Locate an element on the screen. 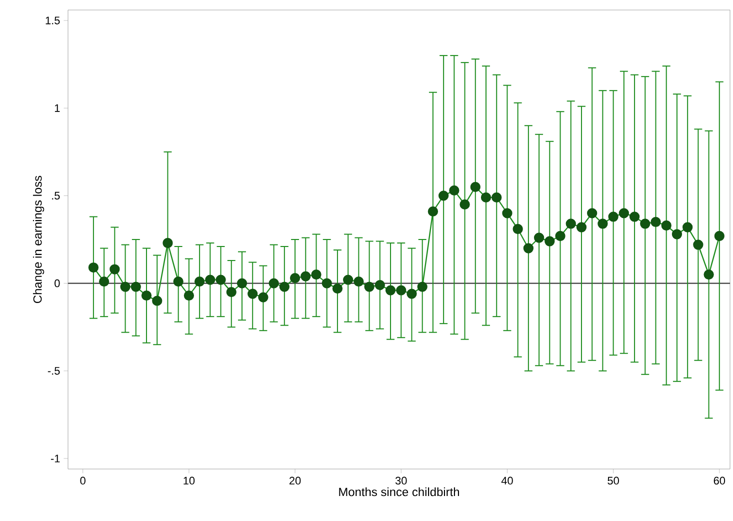 The width and height of the screenshot is (733, 521). x-tick-label: 30 is located at coordinates (401, 480).